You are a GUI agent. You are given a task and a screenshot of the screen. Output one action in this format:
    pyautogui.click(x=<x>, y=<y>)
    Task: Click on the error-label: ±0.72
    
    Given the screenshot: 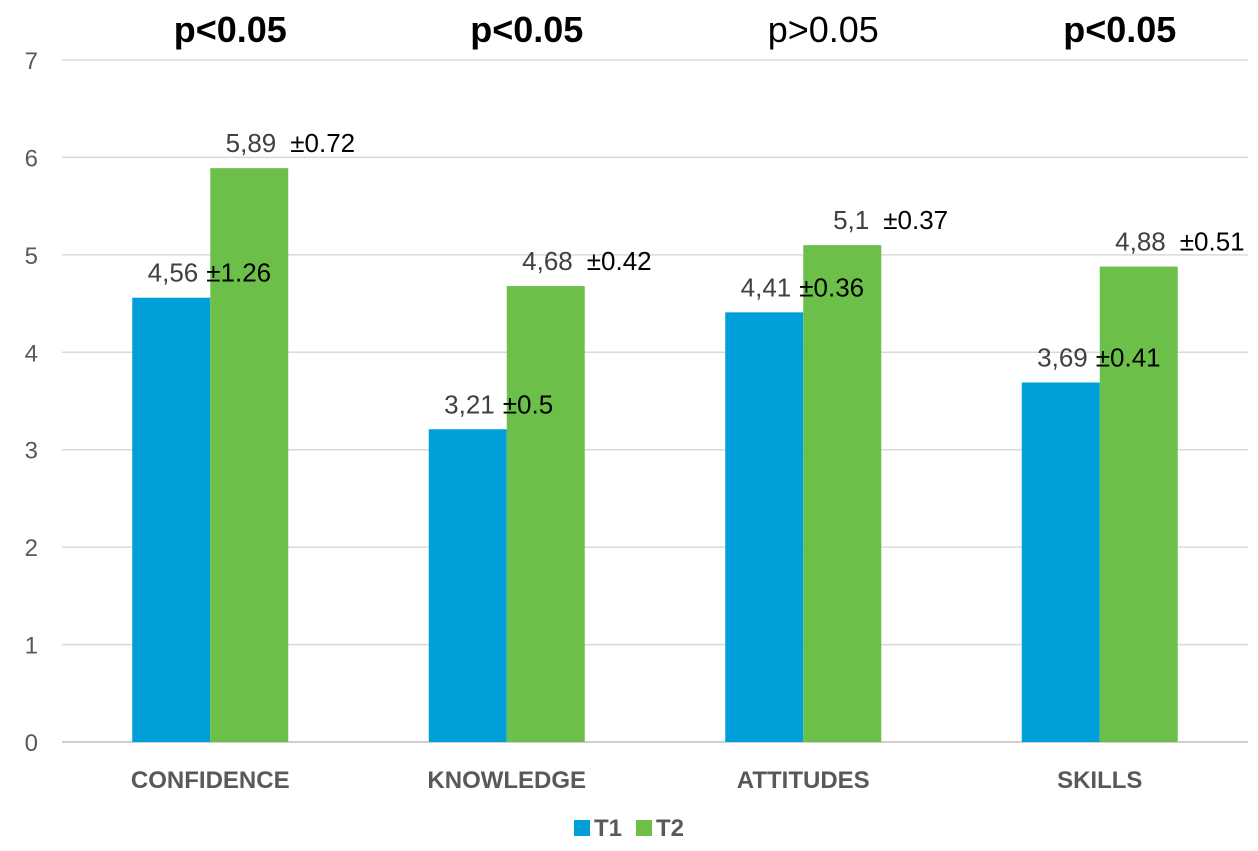 What is the action you would take?
    pyautogui.click(x=322, y=143)
    